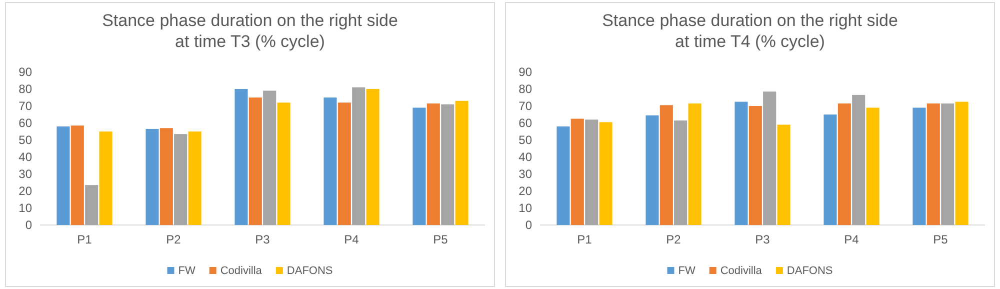  I want to click on chart-title: Stance phase duration on the right side at time T4 (% cycle), so click(750, 31).